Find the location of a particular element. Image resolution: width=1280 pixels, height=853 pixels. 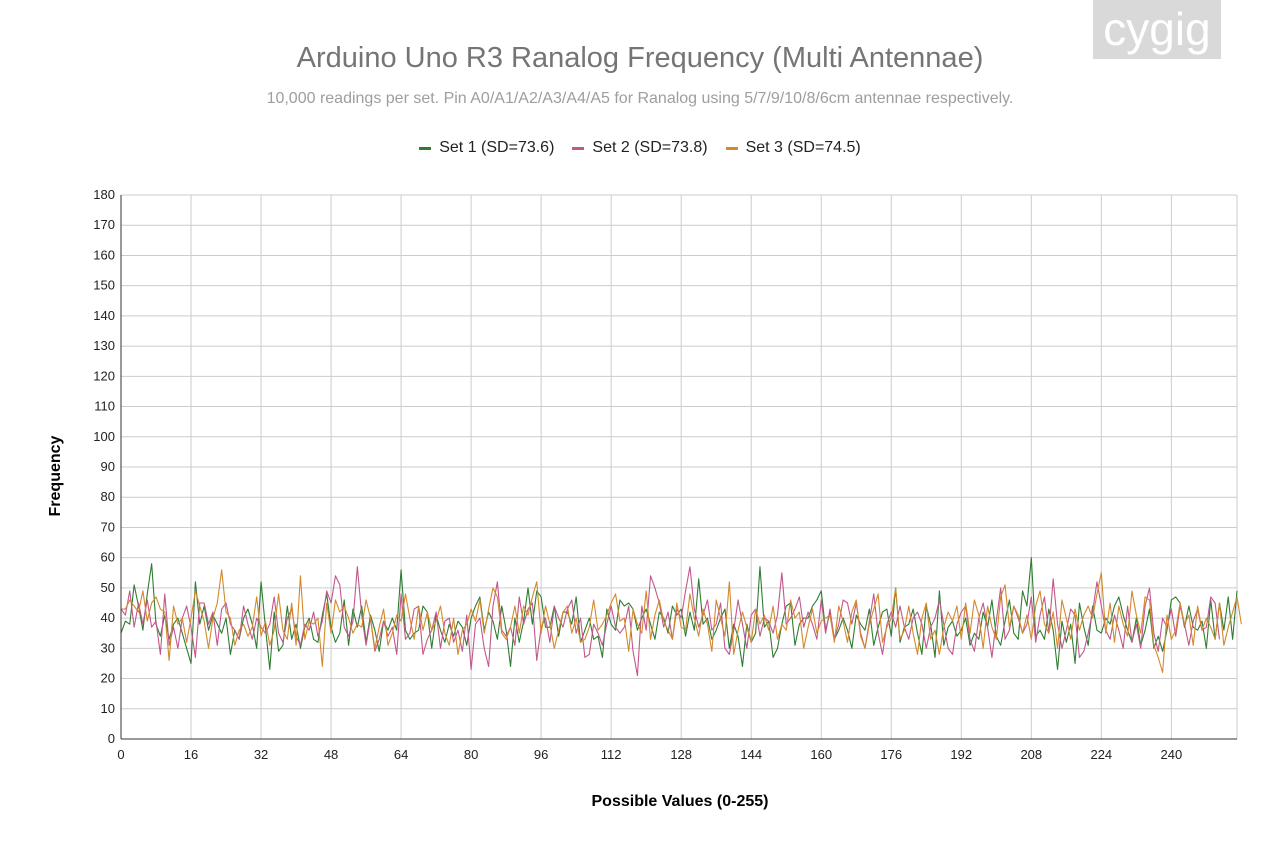

y-tick-label: 60 is located at coordinates (108, 557).